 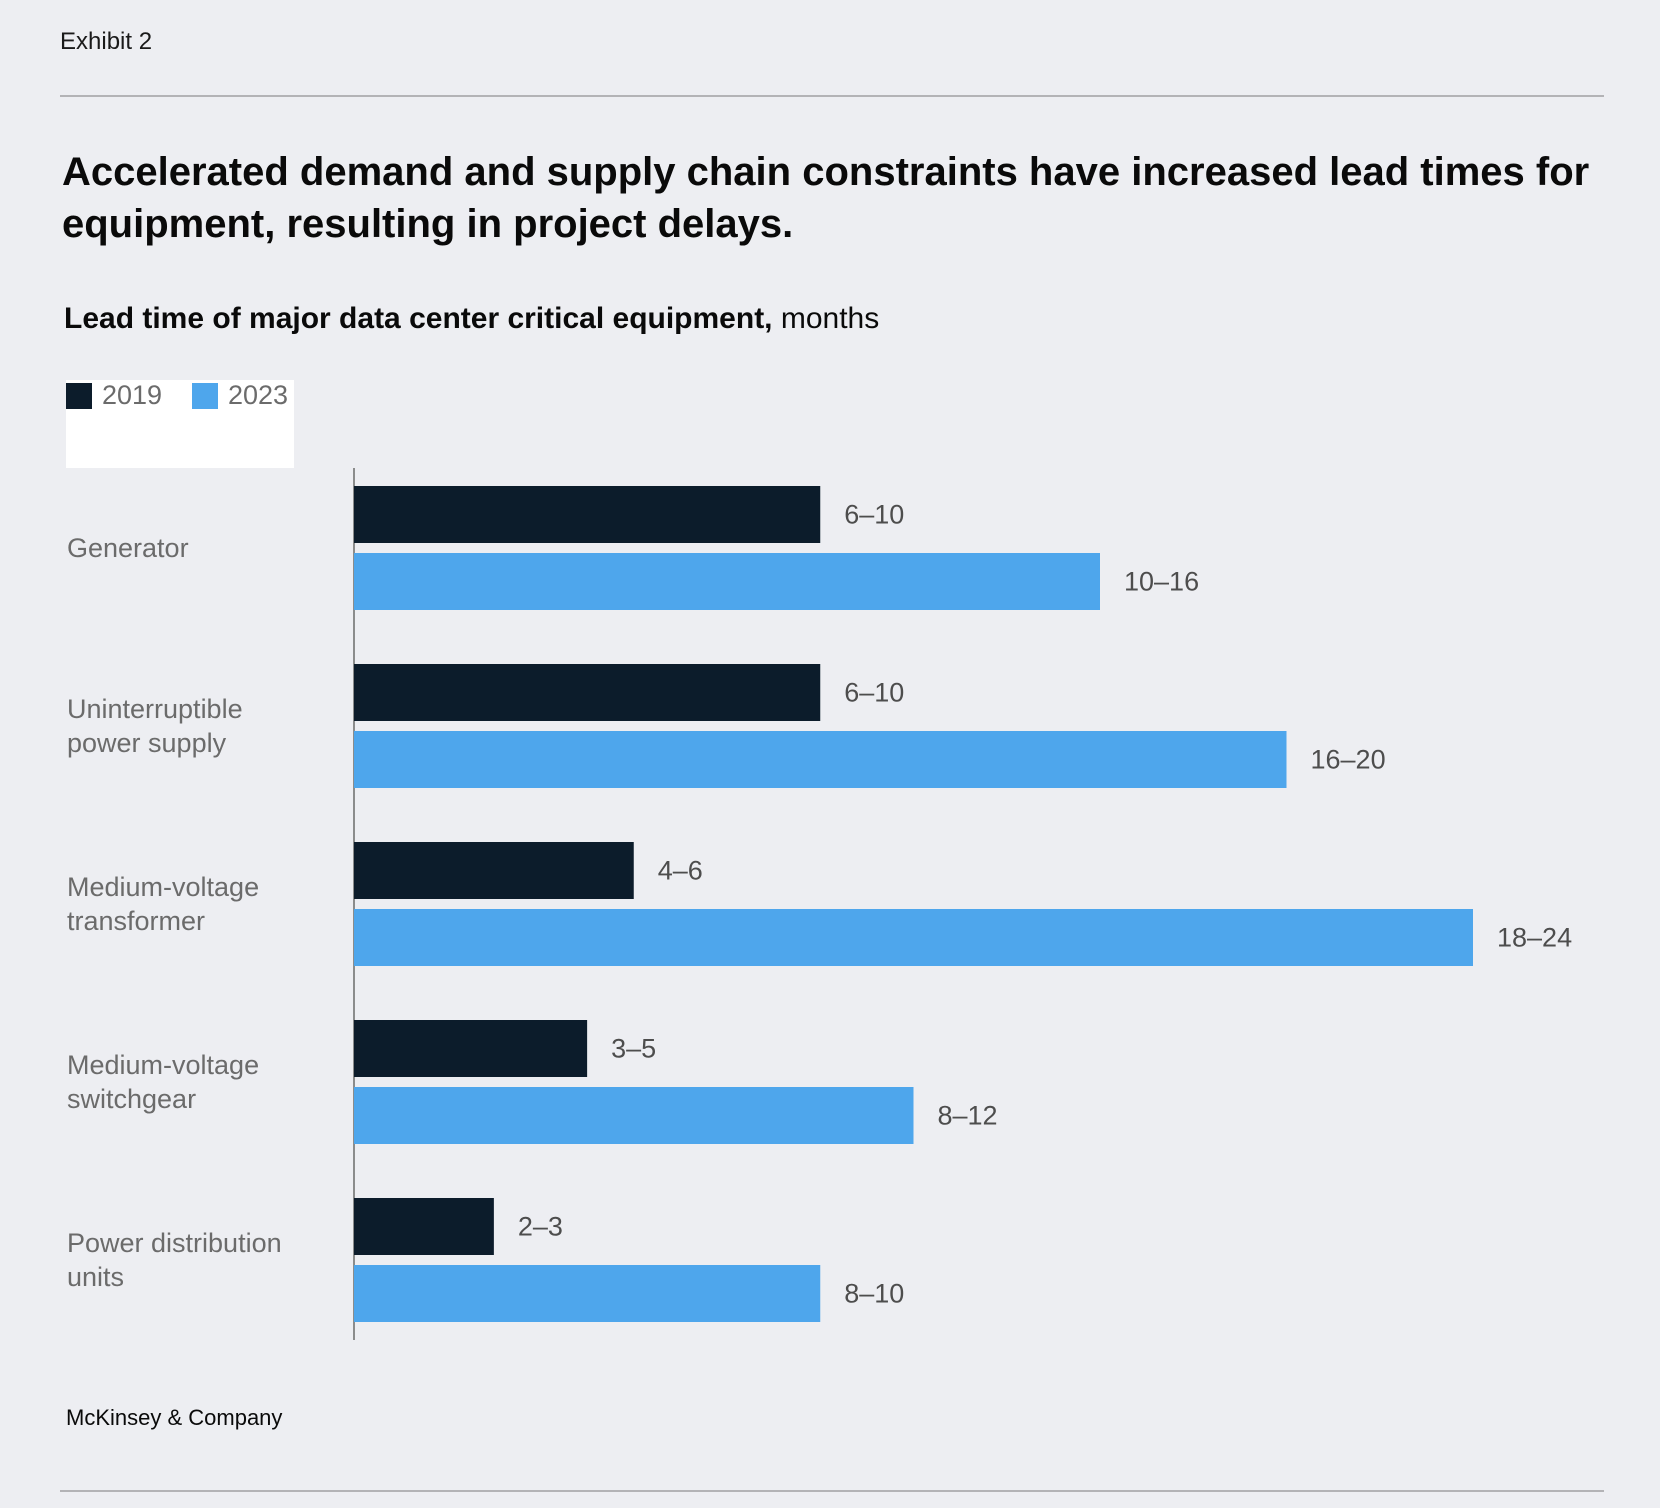 I want to click on category-label: Uninterruptible, so click(x=155, y=709).